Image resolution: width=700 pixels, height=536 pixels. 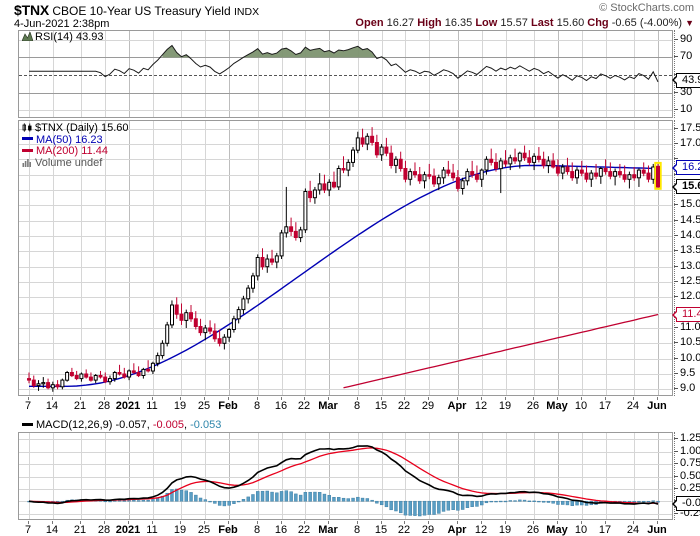 I want to click on high-label: High, so click(x=429, y=23).